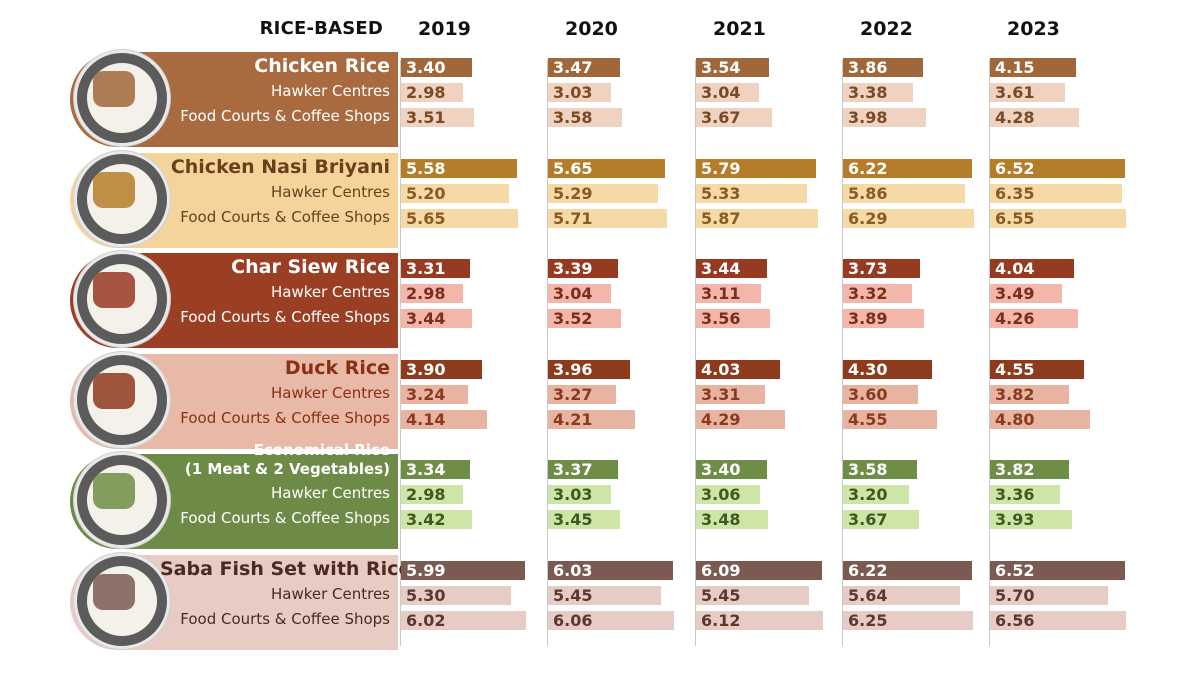 The width and height of the screenshot is (1200, 674). I want to click on bar-value-label: 3.40, so click(721, 469).